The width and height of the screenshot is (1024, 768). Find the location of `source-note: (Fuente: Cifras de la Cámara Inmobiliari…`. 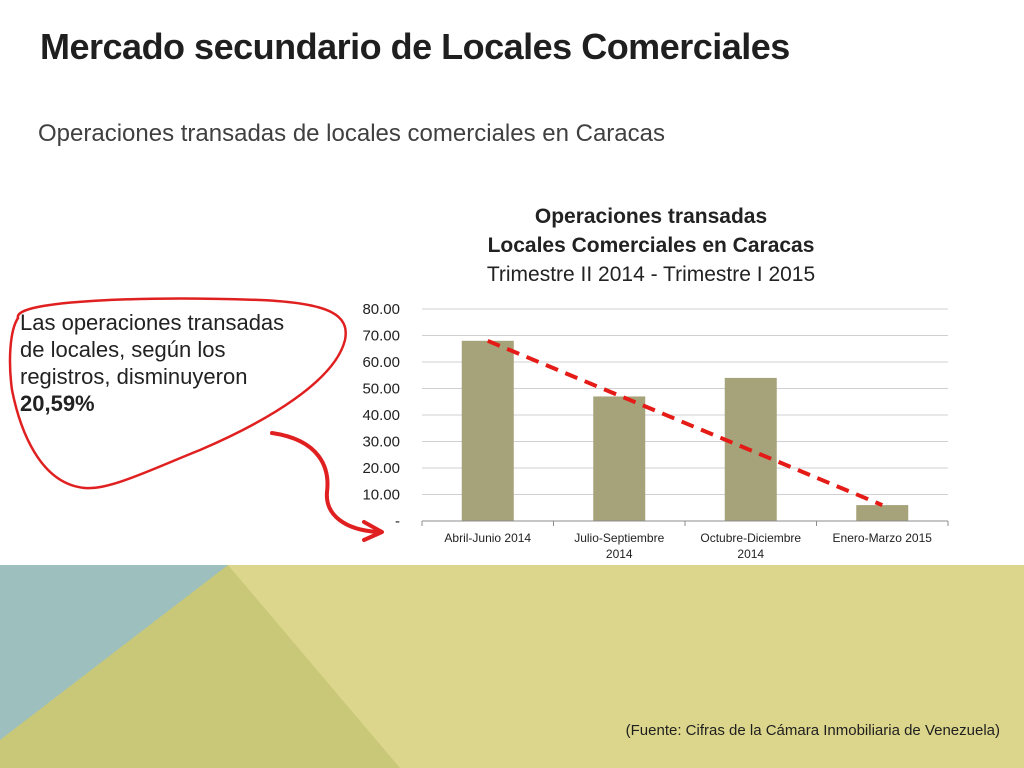

source-note: (Fuente: Cifras de la Cámara Inmobiliari… is located at coordinates (812, 730).